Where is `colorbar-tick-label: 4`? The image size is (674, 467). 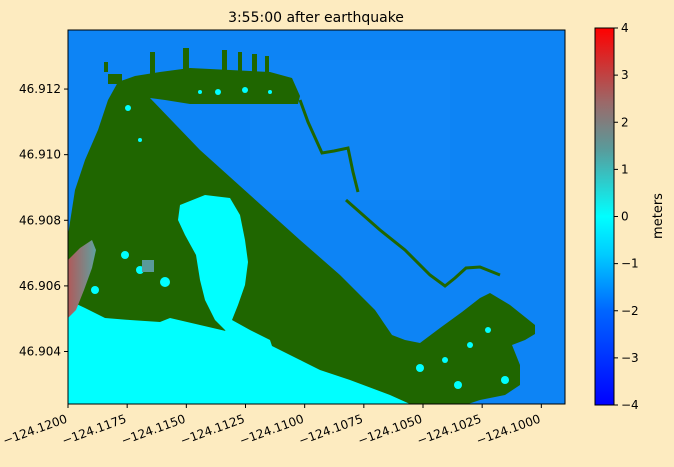
colorbar-tick-label: 4 is located at coordinates (625, 28).